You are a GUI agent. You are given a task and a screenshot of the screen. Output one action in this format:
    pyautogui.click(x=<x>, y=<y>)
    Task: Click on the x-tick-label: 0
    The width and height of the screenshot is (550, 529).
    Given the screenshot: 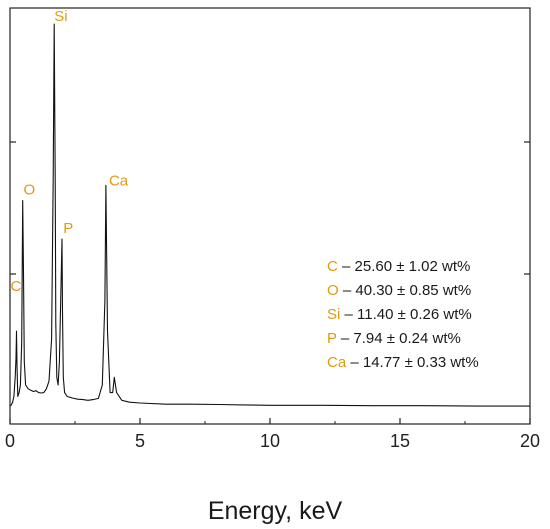 What is the action you would take?
    pyautogui.click(x=10, y=441)
    